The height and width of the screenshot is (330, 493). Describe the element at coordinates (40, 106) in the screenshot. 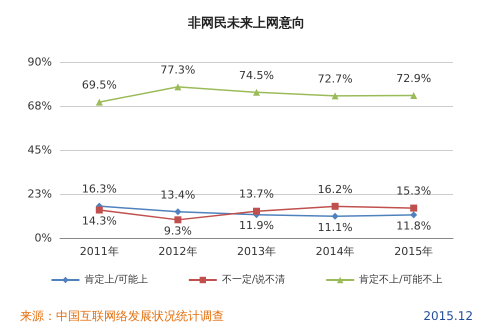

I see `y-tick-label: 68%` at that location.